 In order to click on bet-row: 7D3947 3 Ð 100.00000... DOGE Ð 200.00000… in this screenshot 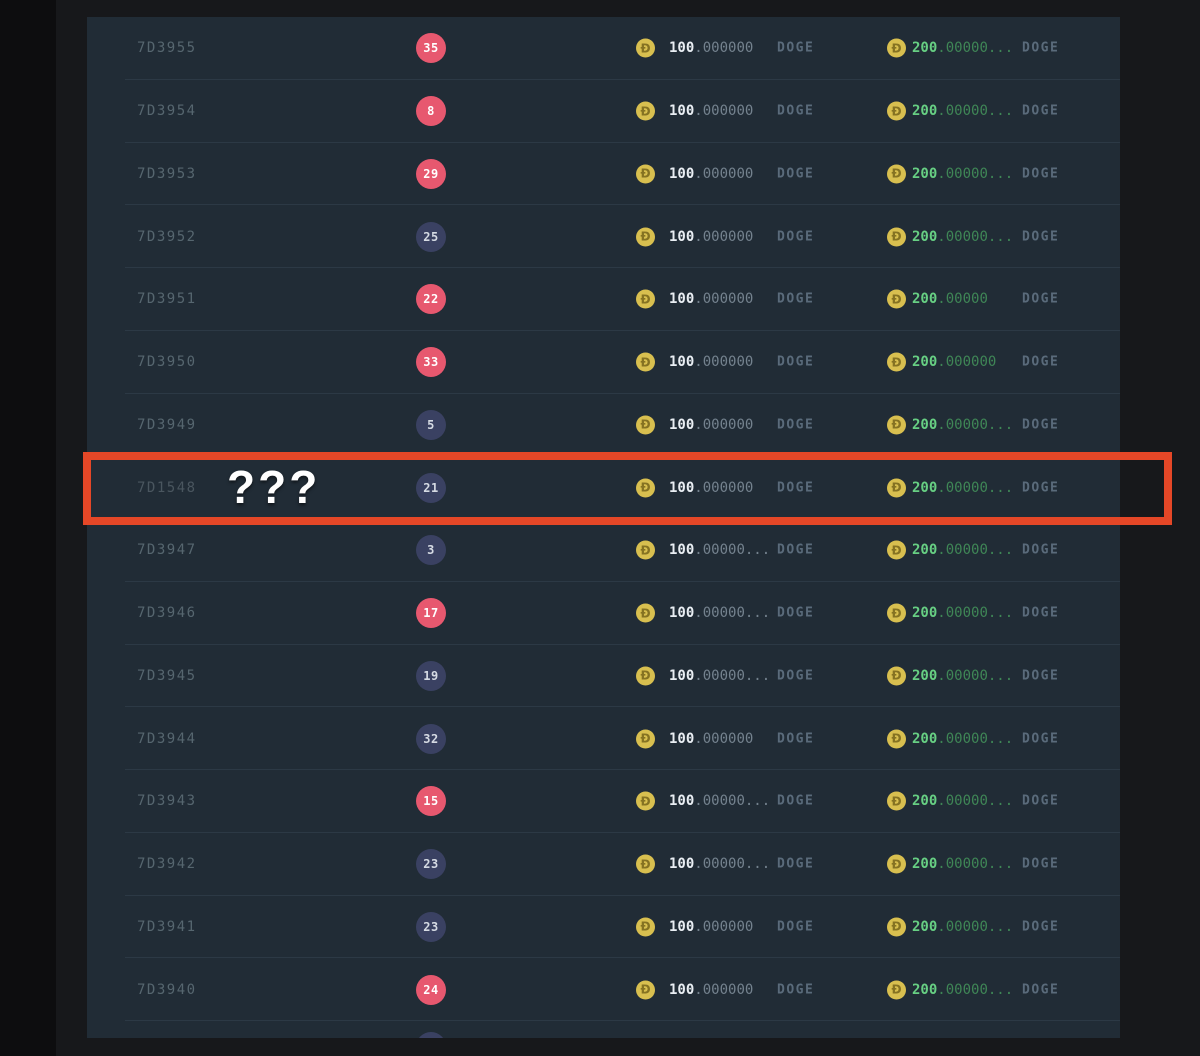, I will do `click(603, 550)`.